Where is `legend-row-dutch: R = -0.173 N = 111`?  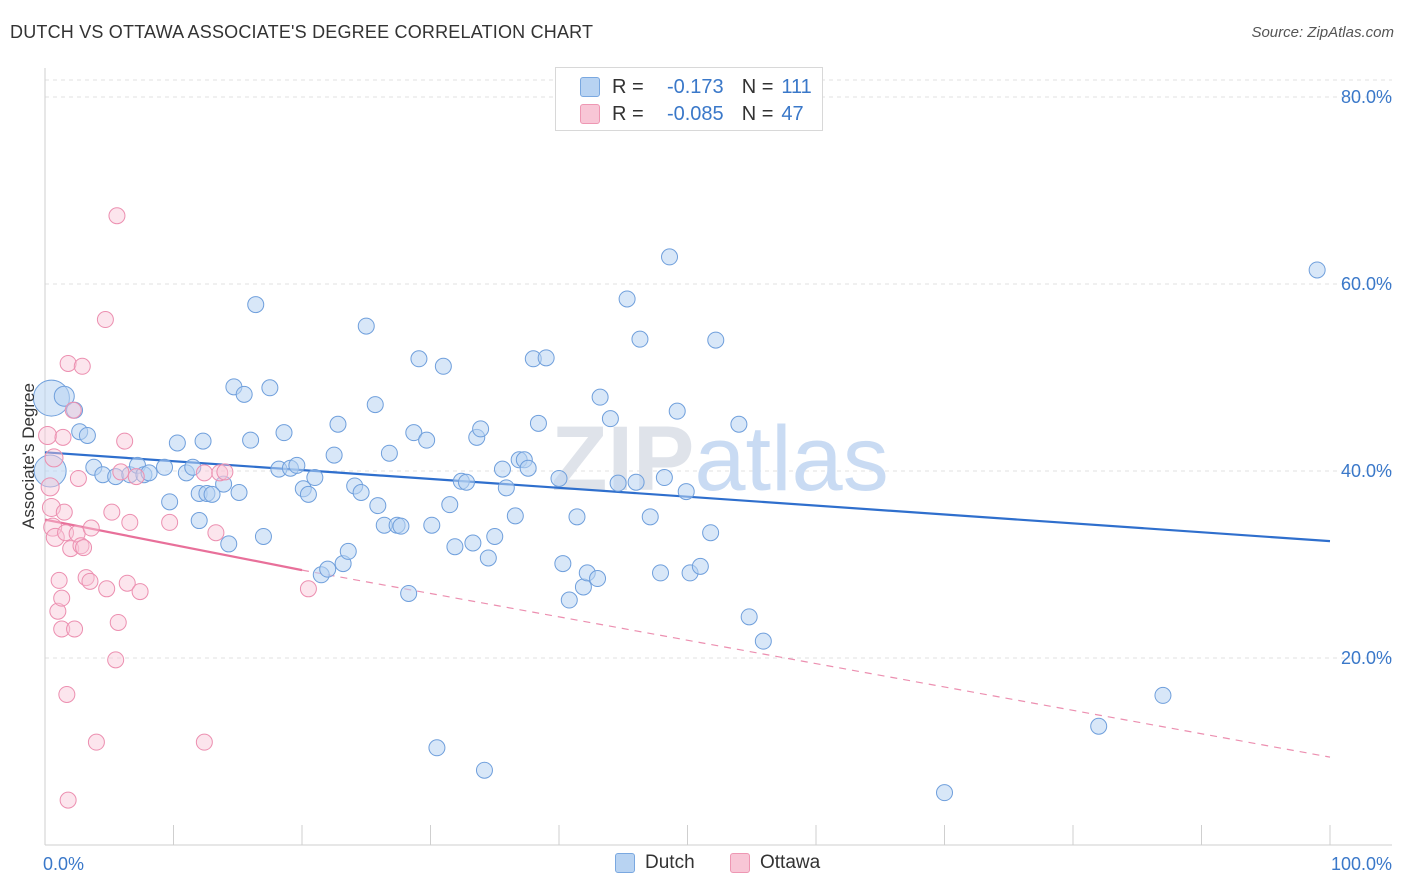
legend-row-dutch: R = -0.173 N = 111 is located at coordinates (696, 87).